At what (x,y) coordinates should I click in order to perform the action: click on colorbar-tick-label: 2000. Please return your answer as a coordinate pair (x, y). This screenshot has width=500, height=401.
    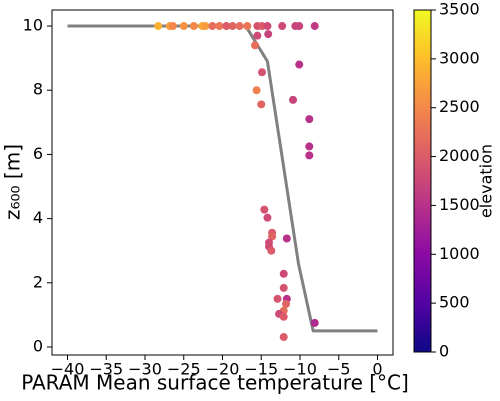
    Looking at the image, I should click on (459, 155).